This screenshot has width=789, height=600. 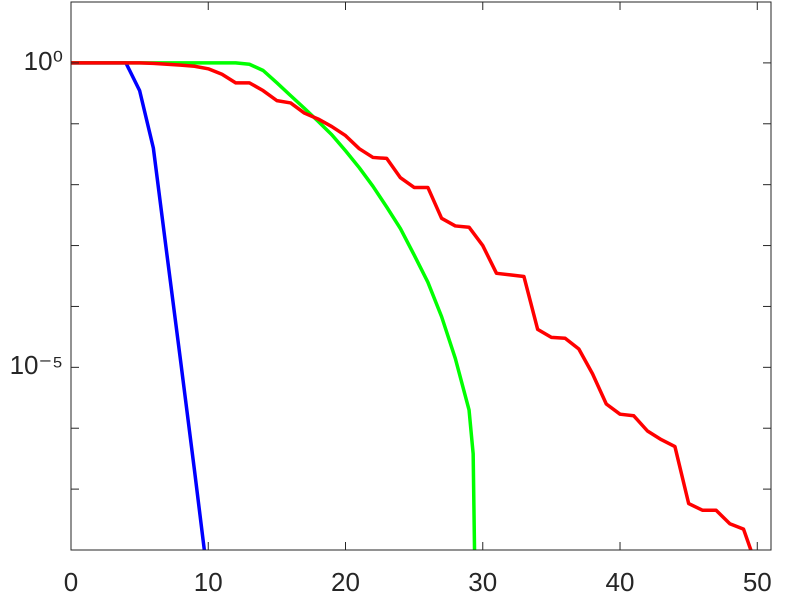 I want to click on x-tick-label: 50, so click(x=757, y=582).